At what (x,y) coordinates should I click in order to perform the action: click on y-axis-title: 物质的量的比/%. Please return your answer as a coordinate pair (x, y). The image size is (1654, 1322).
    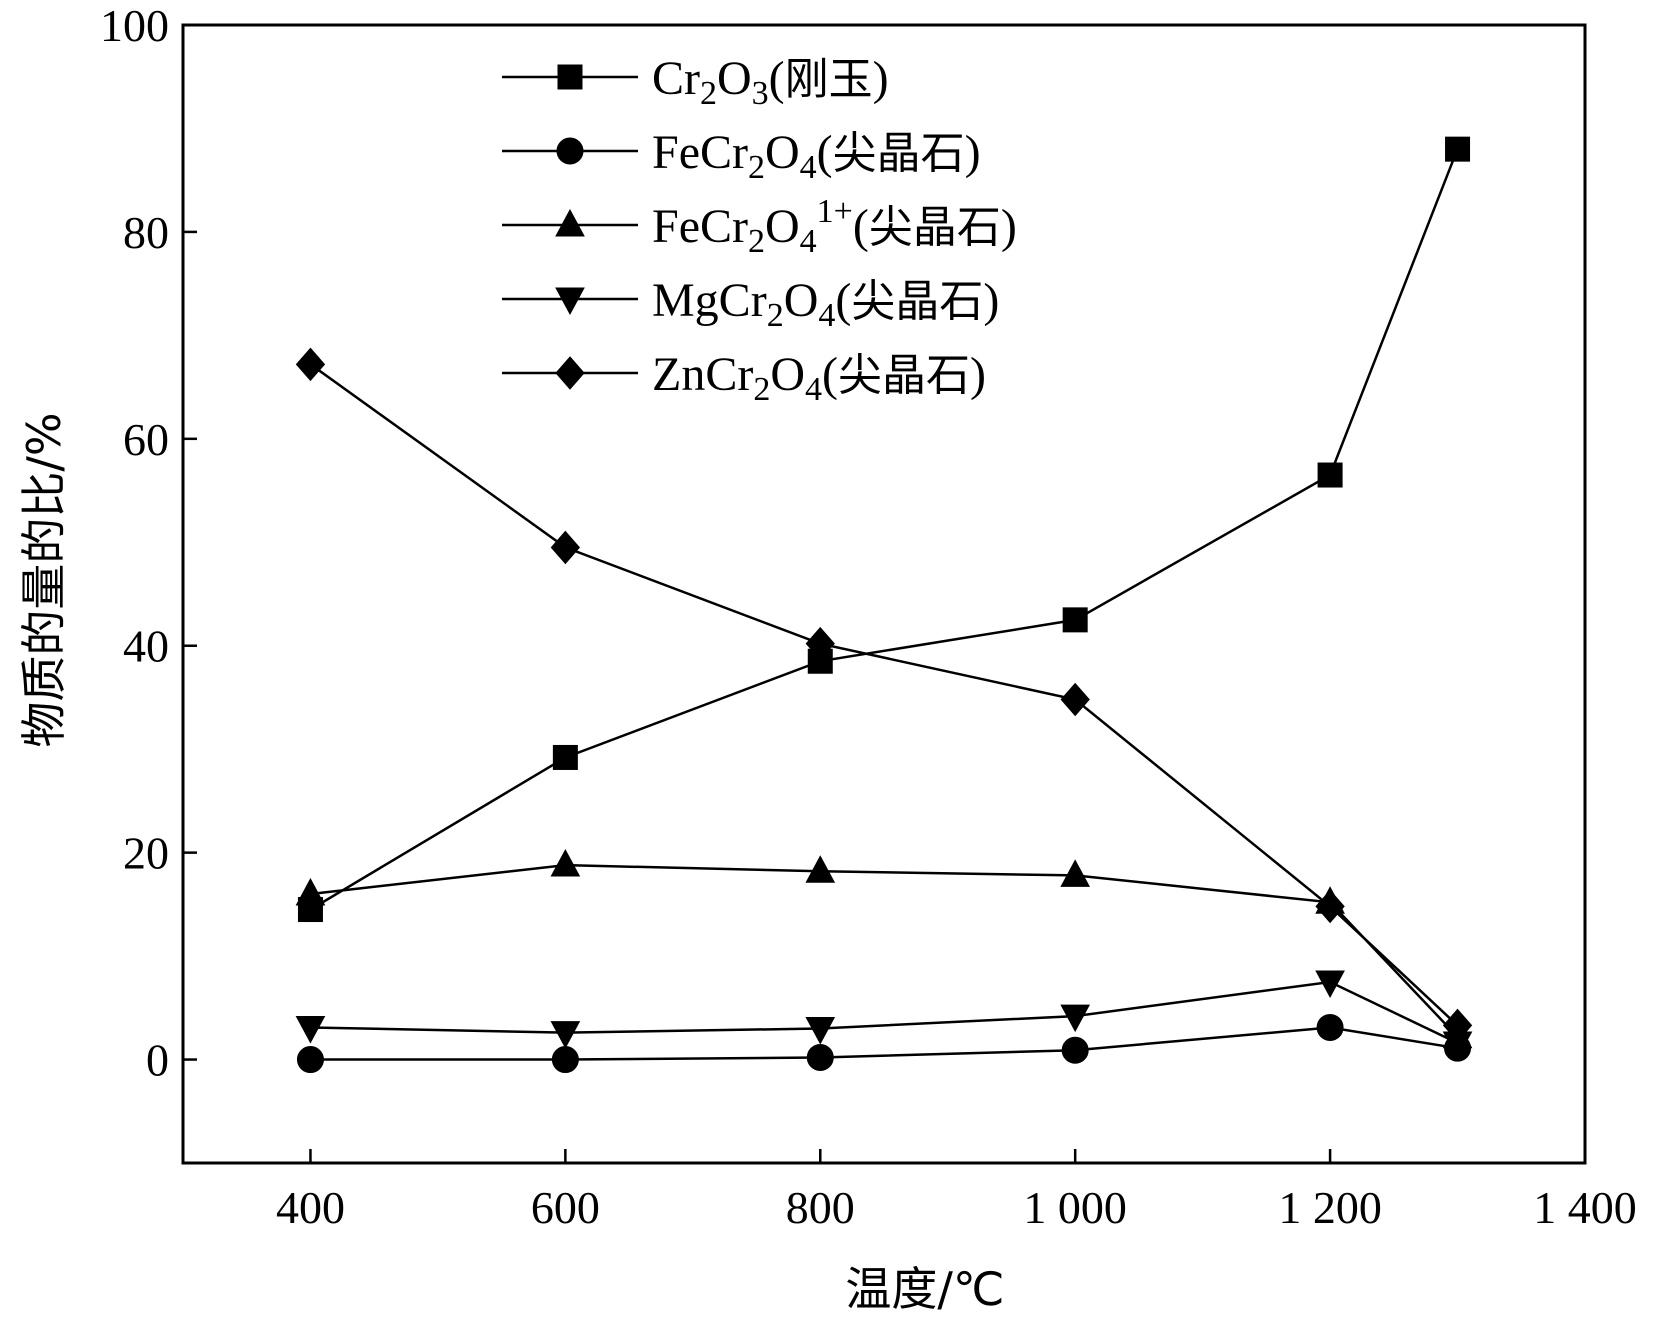
    Looking at the image, I should click on (44, 579).